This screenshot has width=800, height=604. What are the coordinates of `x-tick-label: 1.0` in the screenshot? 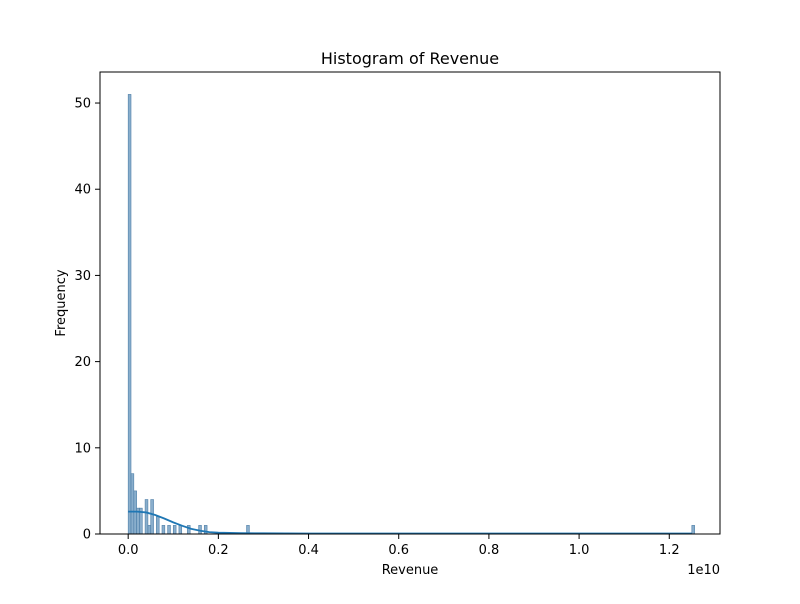 It's located at (579, 550).